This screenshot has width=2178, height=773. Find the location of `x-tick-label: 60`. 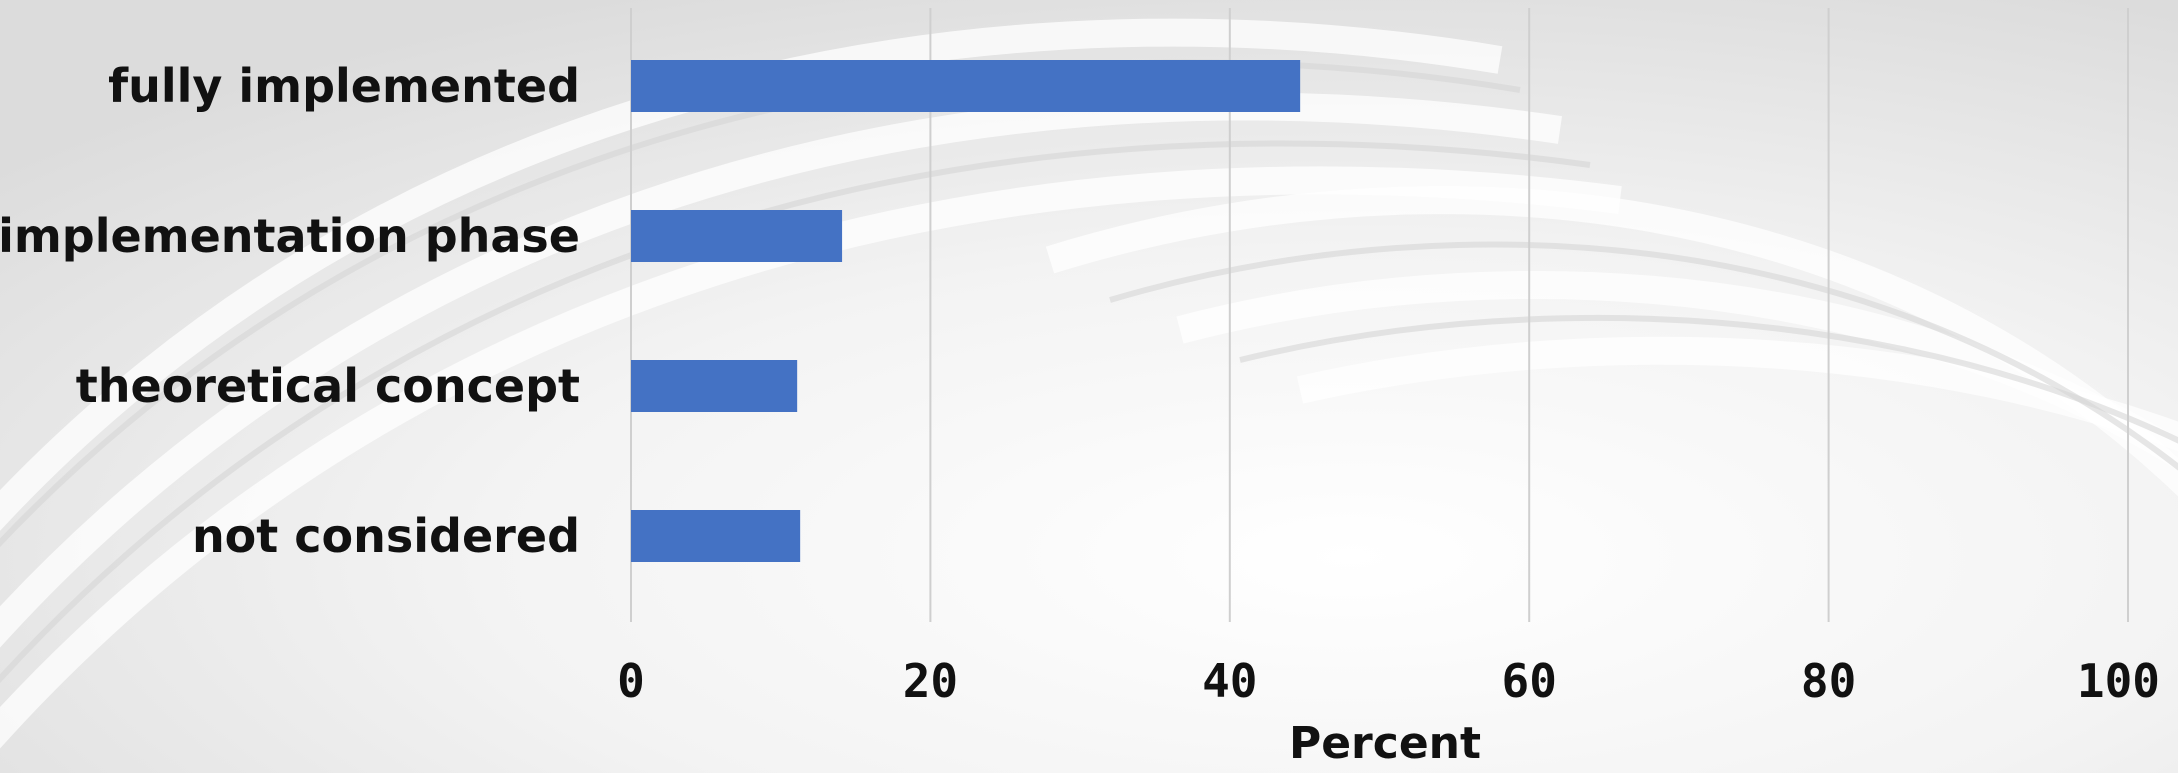

x-tick-label: 60 is located at coordinates (1529, 681).